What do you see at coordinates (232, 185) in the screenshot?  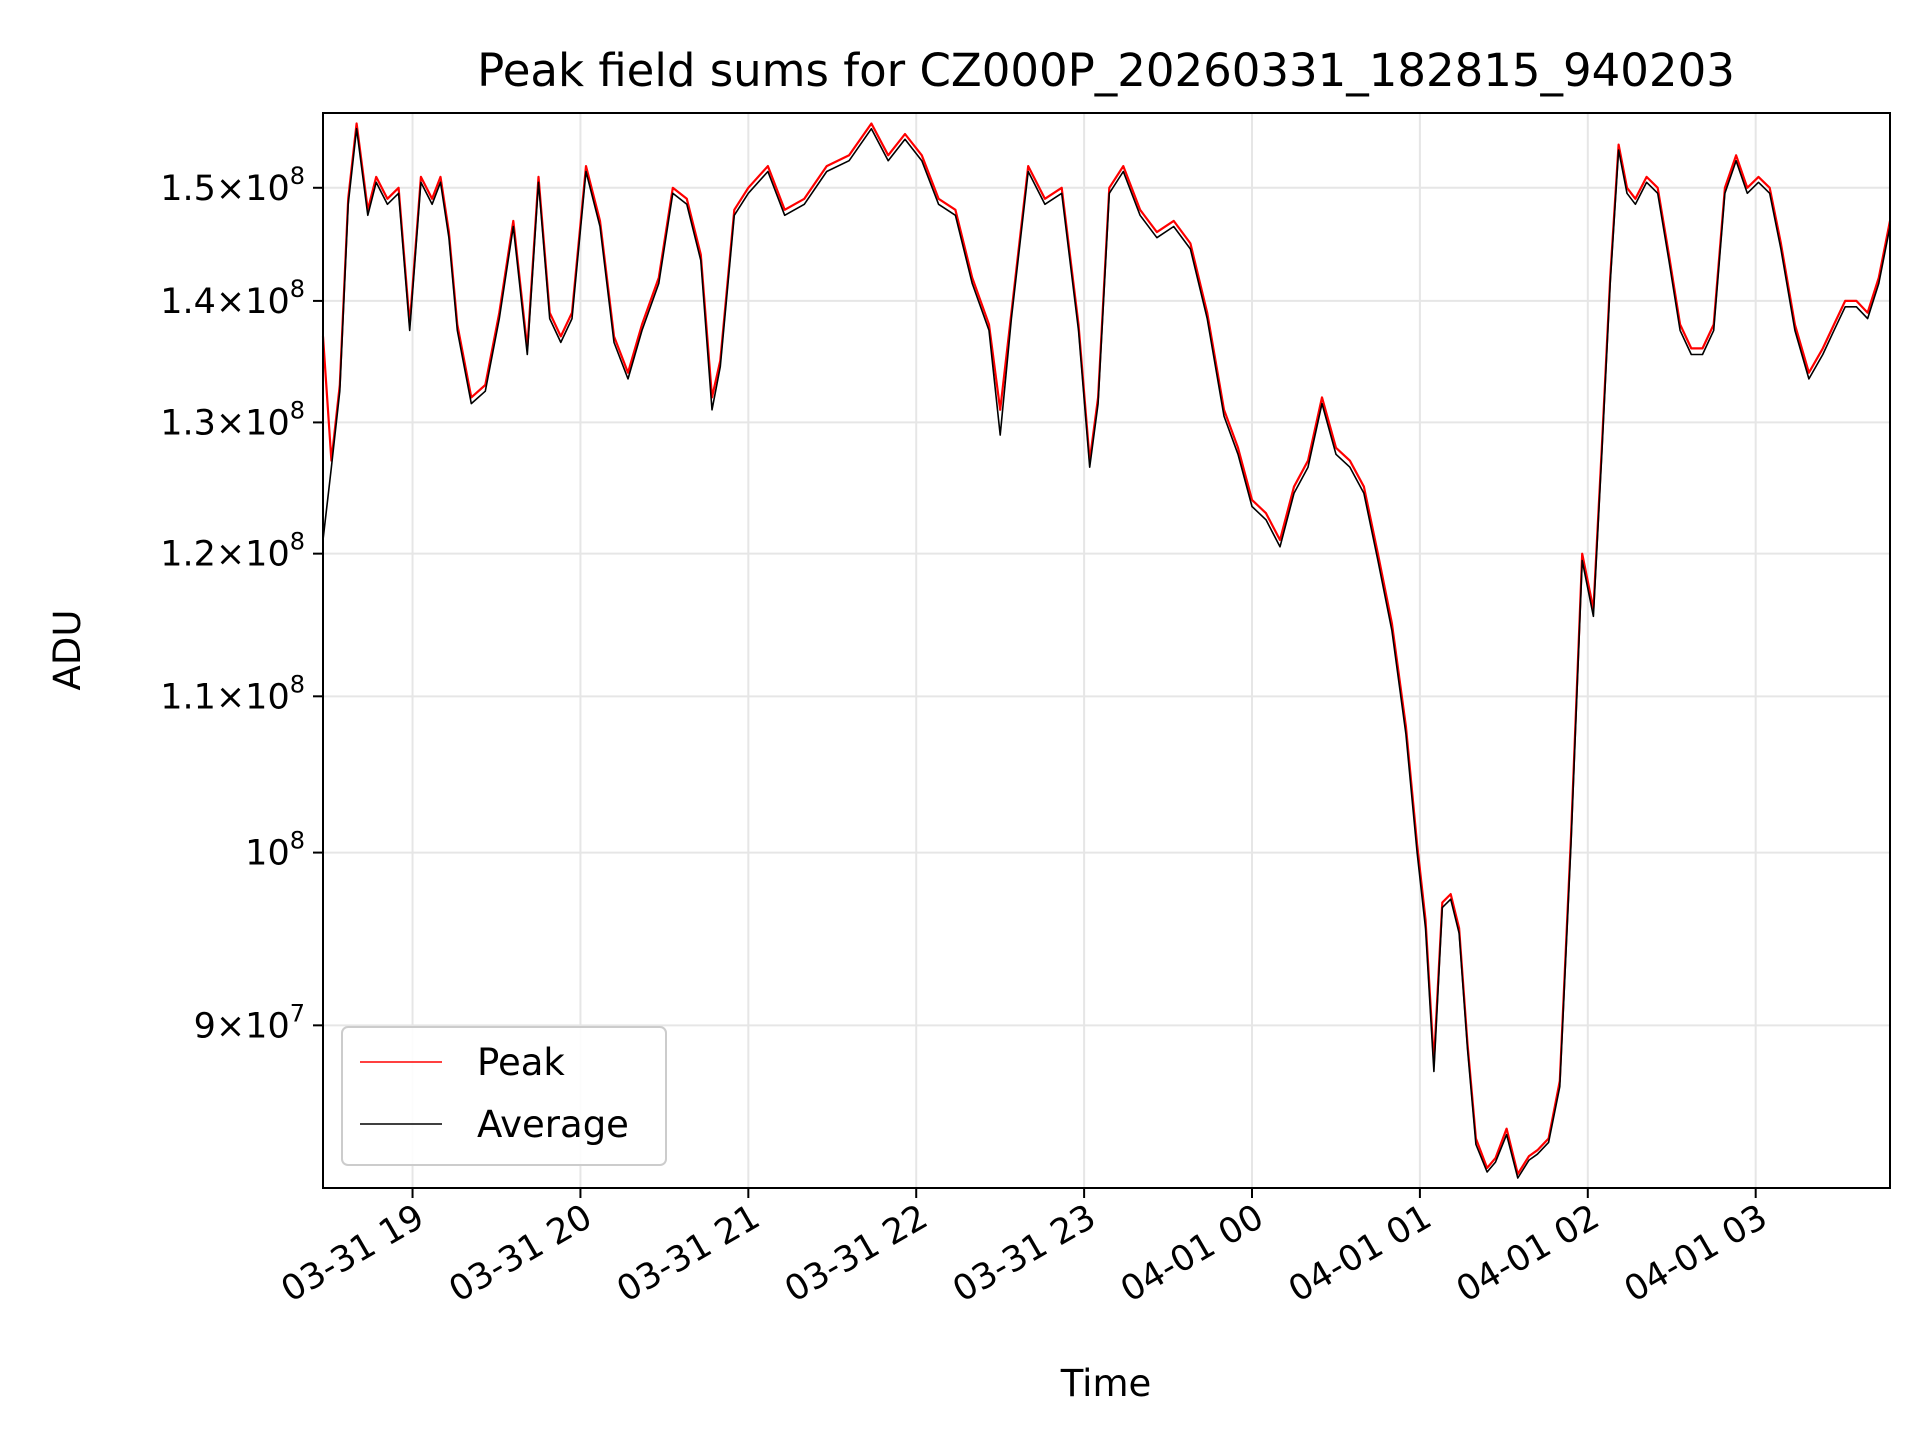 I see `y-tick-label: 1.5×108` at bounding box center [232, 185].